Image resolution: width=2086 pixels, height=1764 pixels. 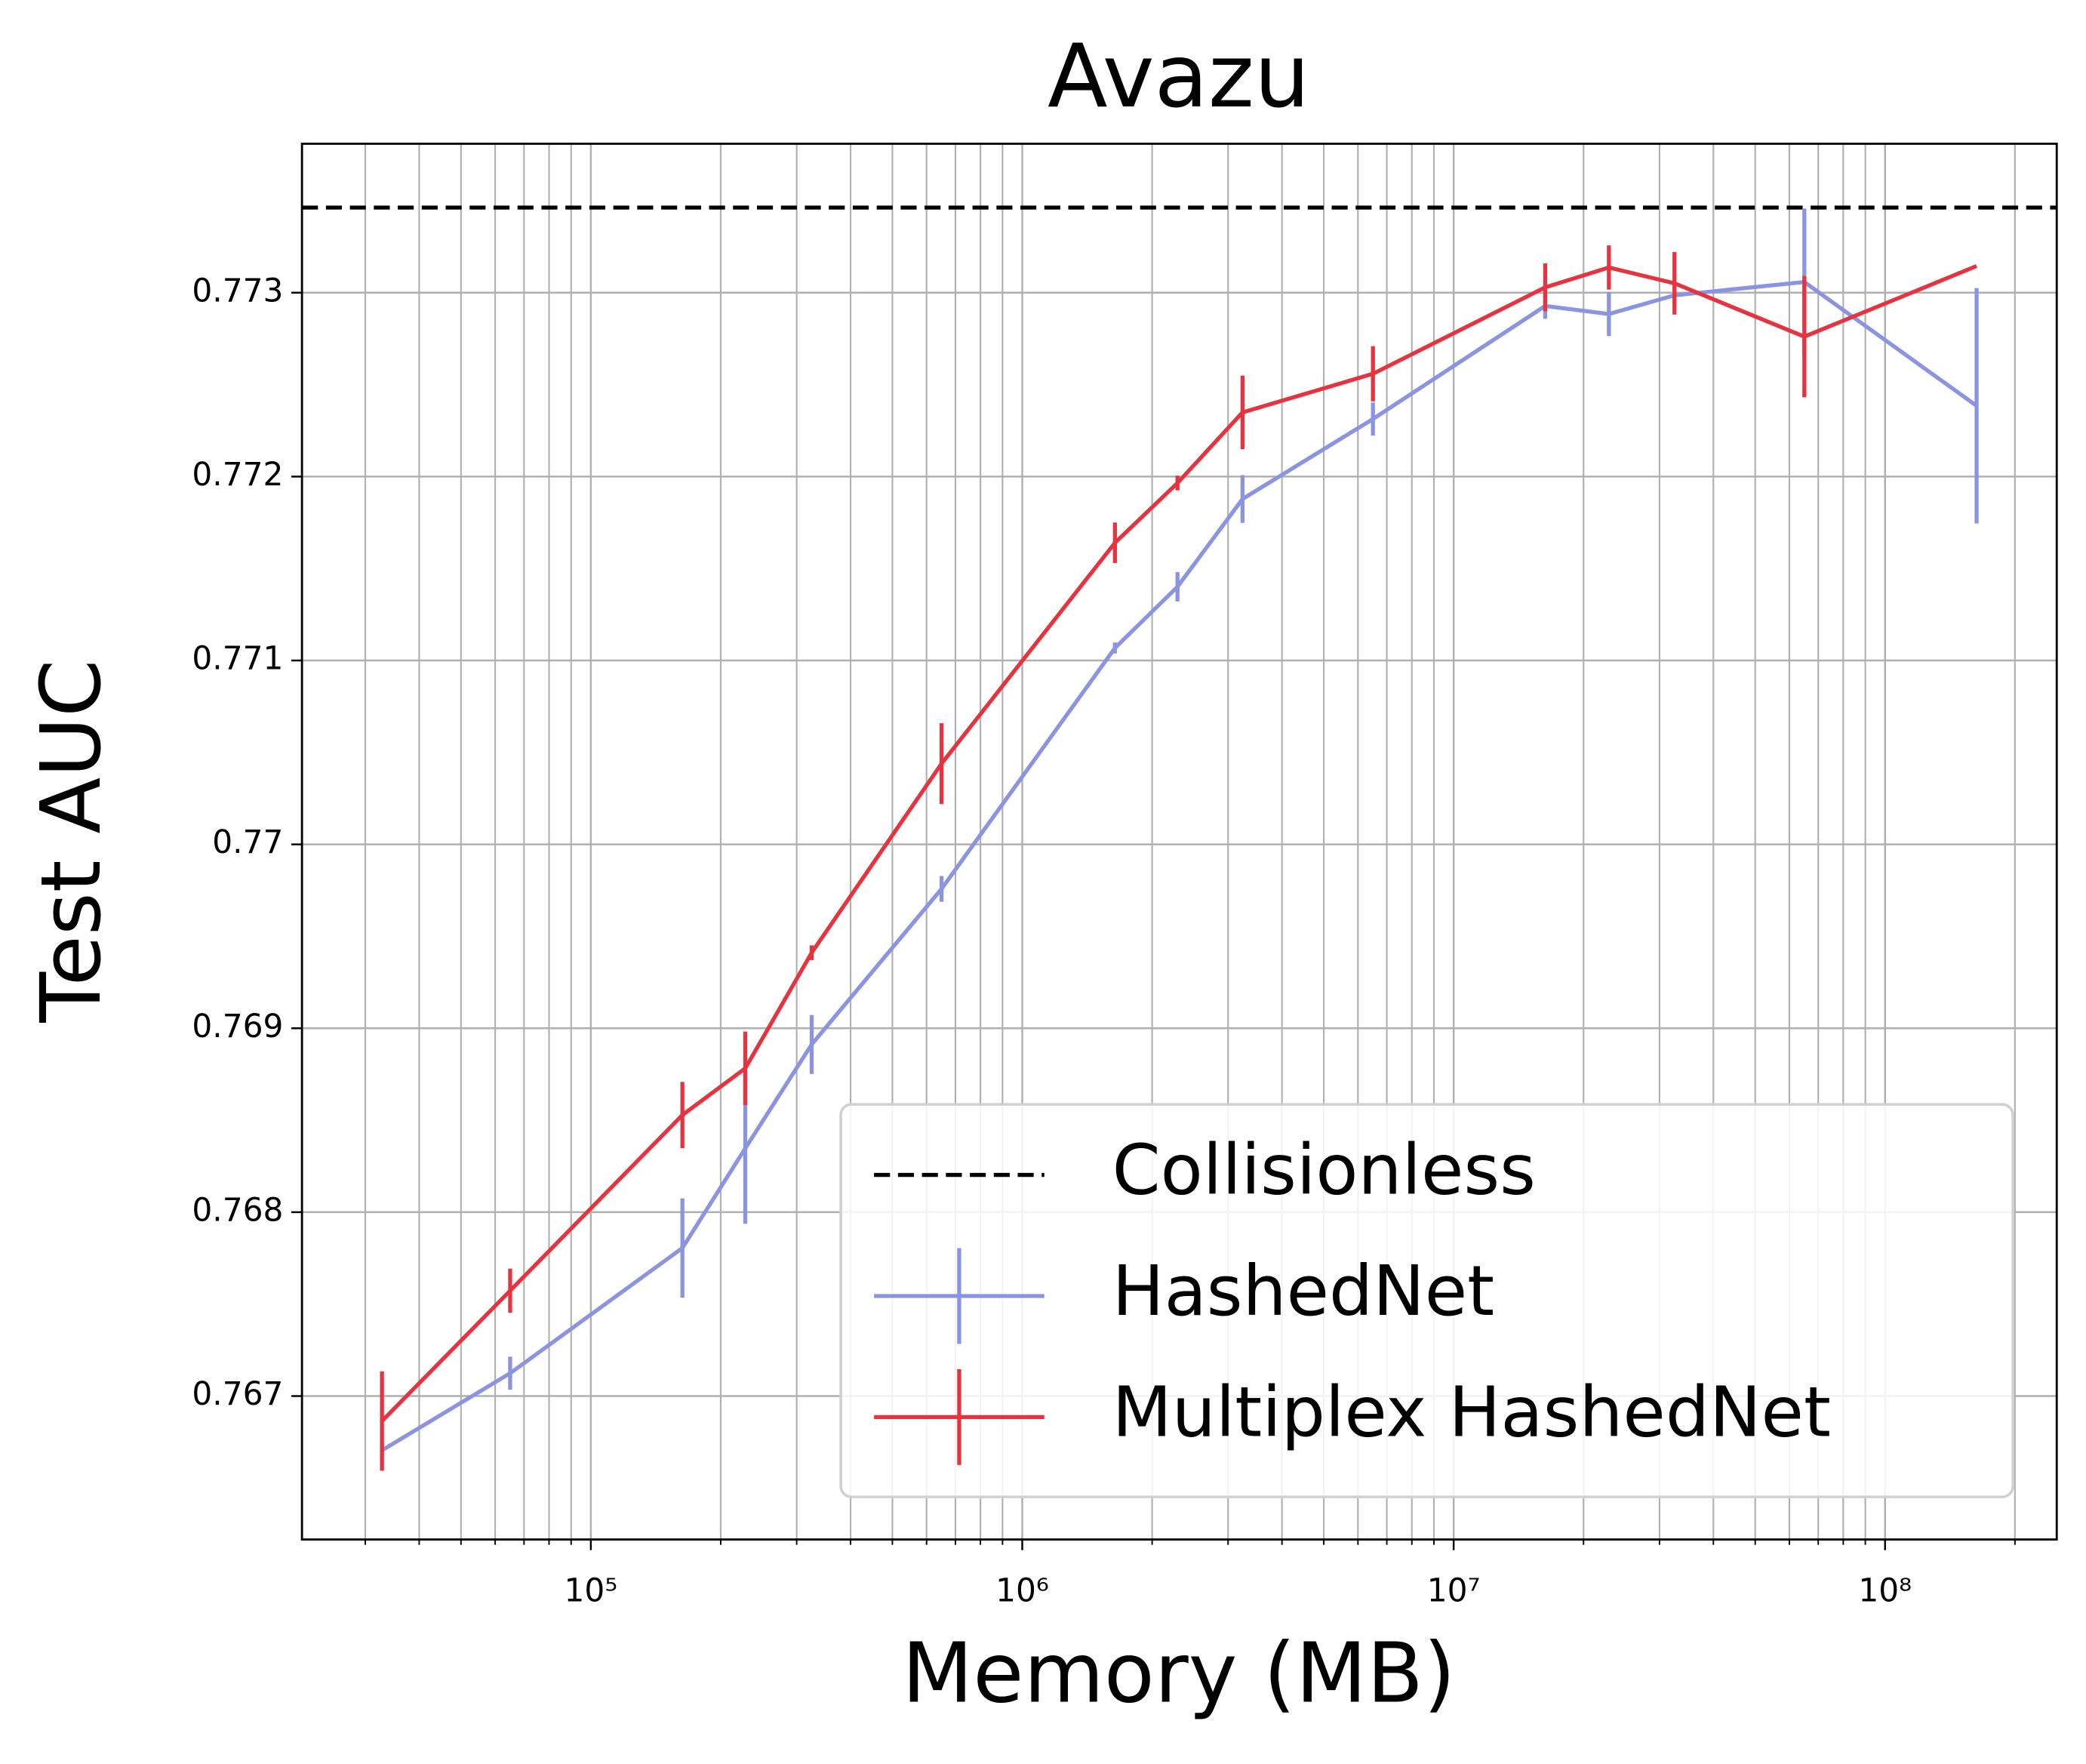 What do you see at coordinates (1885, 1591) in the screenshot?
I see `x-tick-label: 10⁸` at bounding box center [1885, 1591].